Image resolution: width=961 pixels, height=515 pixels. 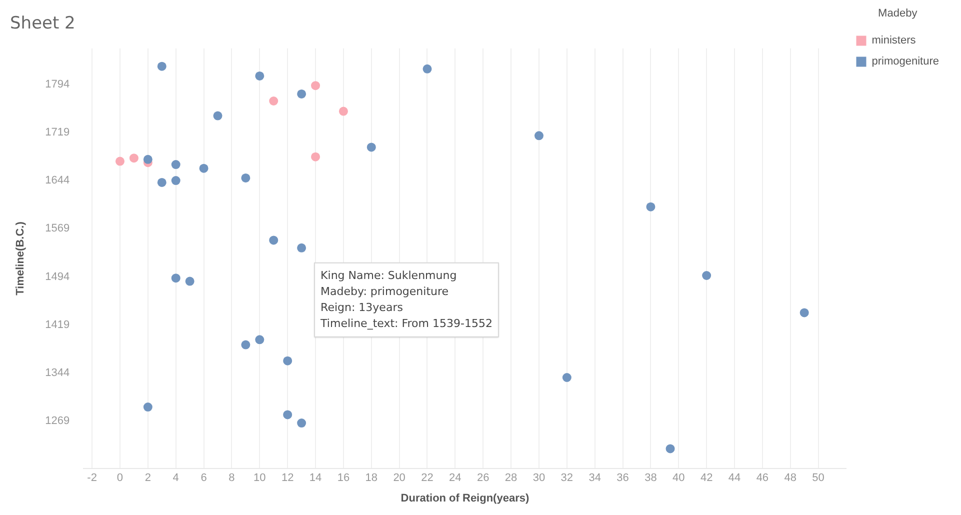 I want to click on x-tick-label: -2, so click(x=92, y=478).